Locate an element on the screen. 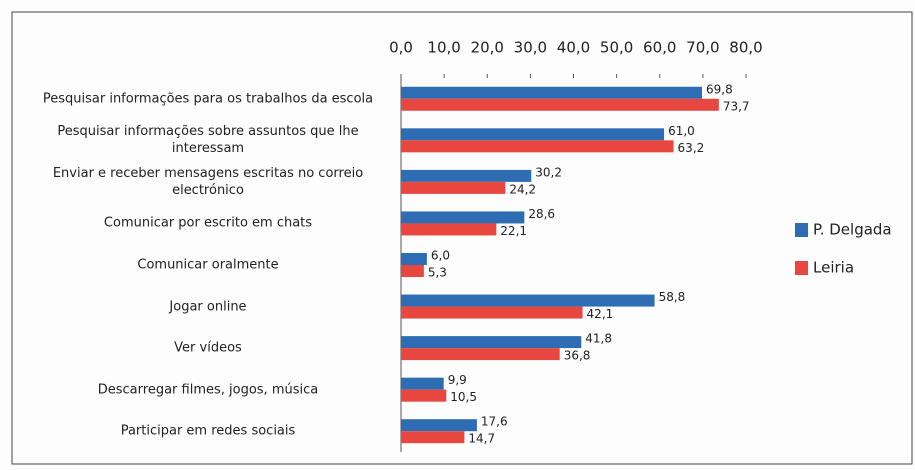  value-label: 10,5 is located at coordinates (463, 397).